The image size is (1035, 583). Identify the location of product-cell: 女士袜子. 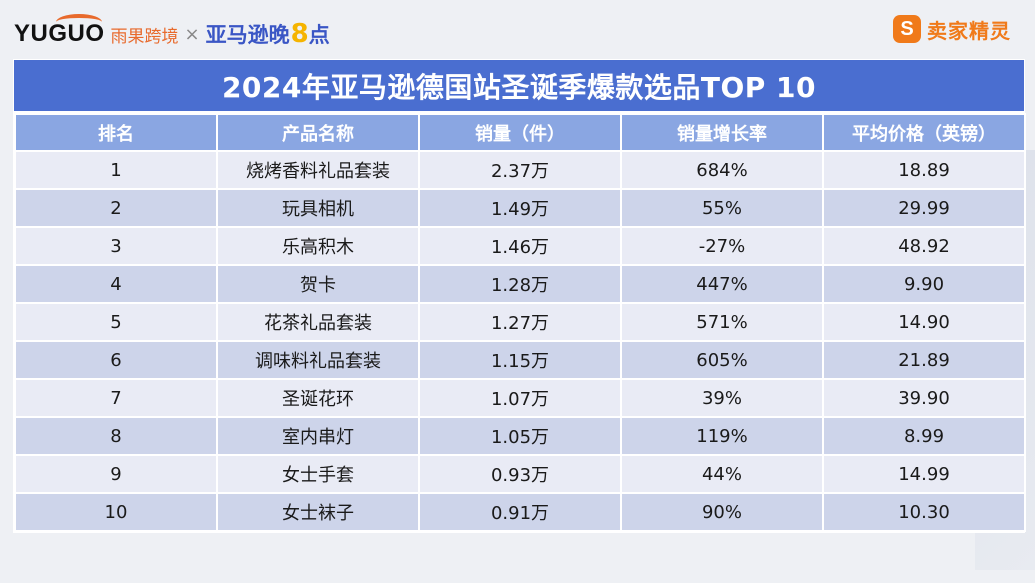
(318, 512).